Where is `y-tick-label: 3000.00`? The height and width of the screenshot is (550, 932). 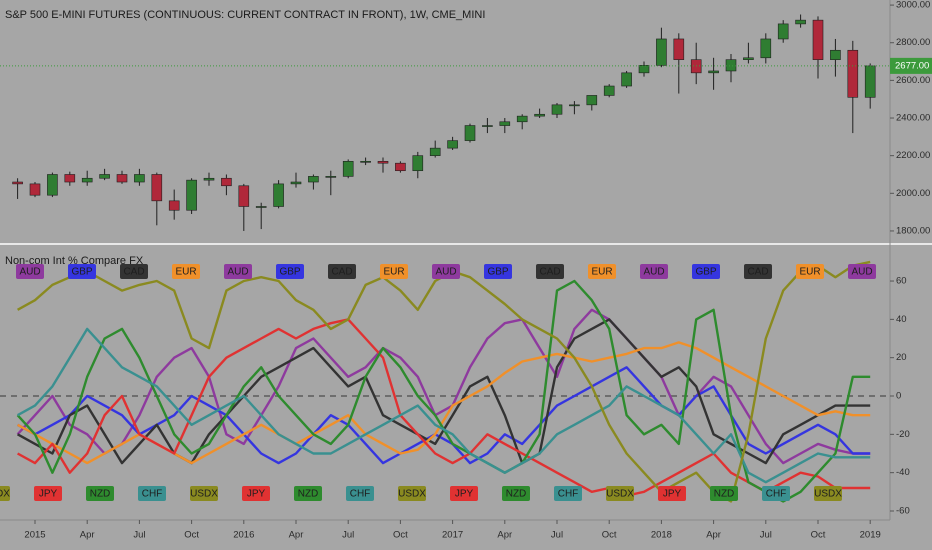 y-tick-label: 3000.00 is located at coordinates (913, 5).